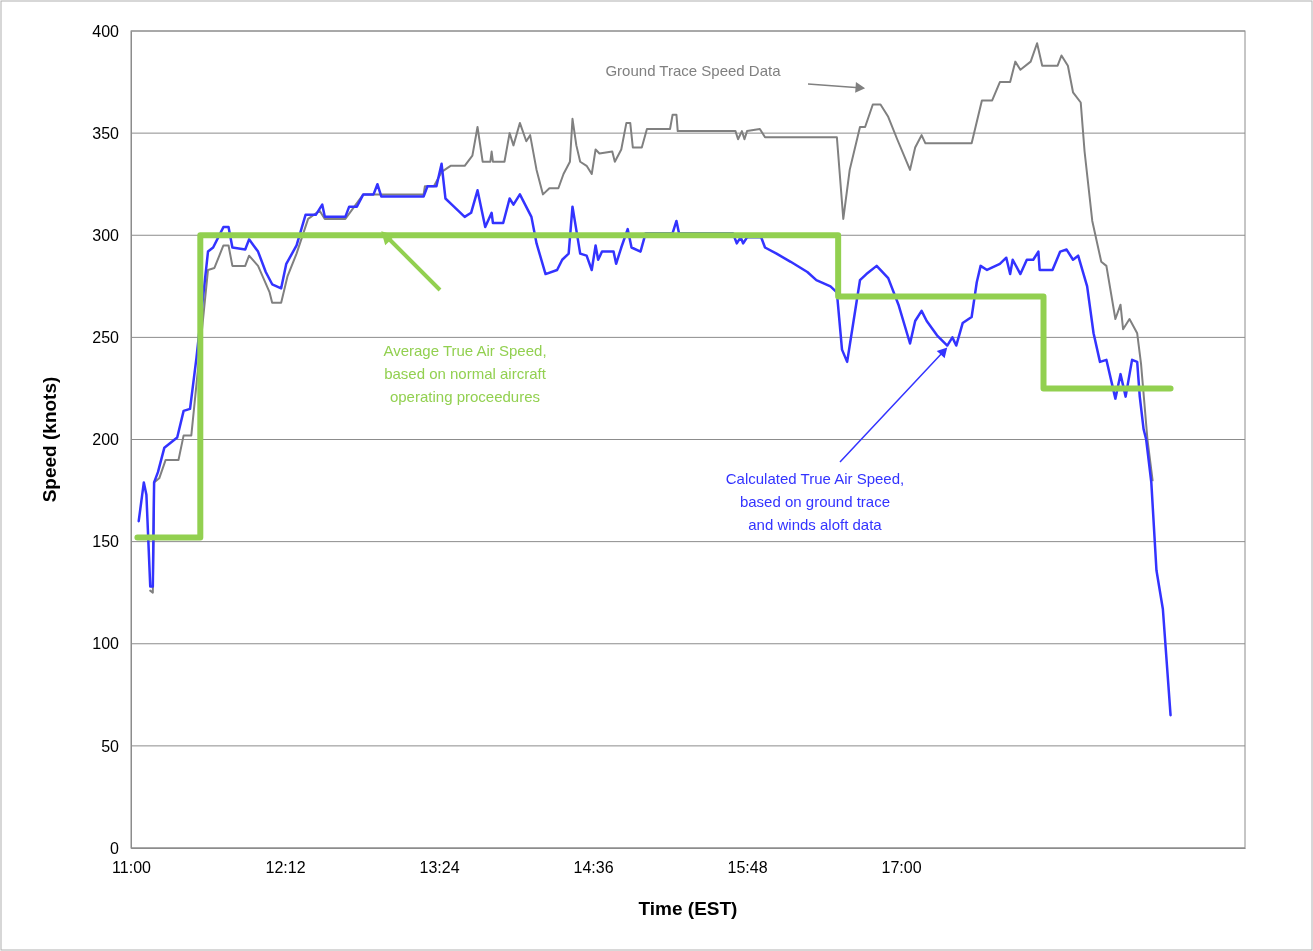  Describe the element at coordinates (106, 644) in the screenshot. I see `y-tick-label: 100` at that location.